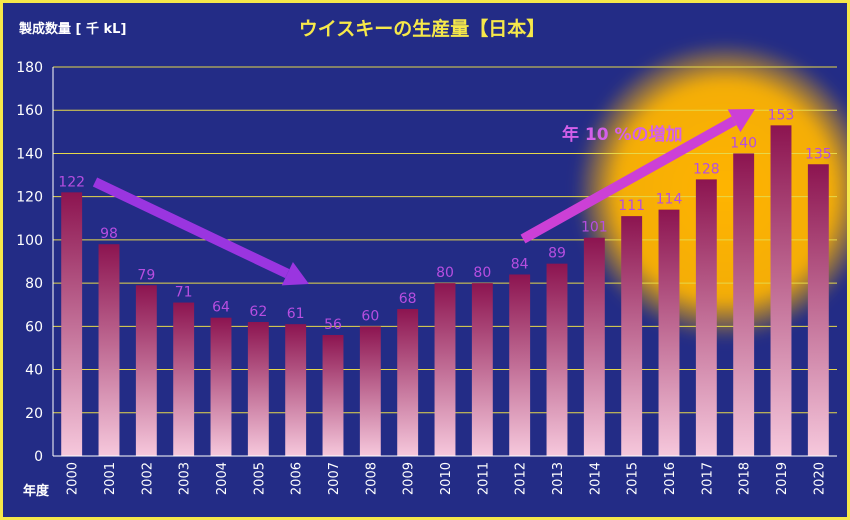  I want to click on x-tick-label: 2014, so click(595, 478).